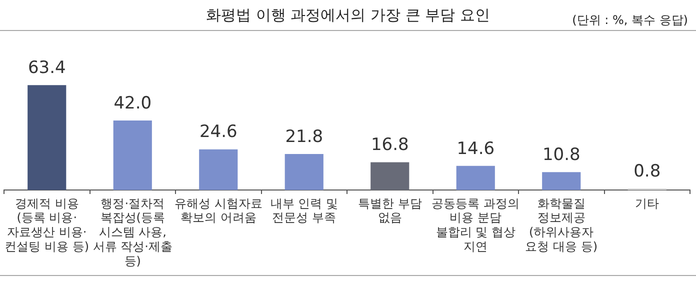 Image resolution: width=696 pixels, height=282 pixels. What do you see at coordinates (647, 203) in the screenshot?
I see `x-tick-label: 기타` at bounding box center [647, 203].